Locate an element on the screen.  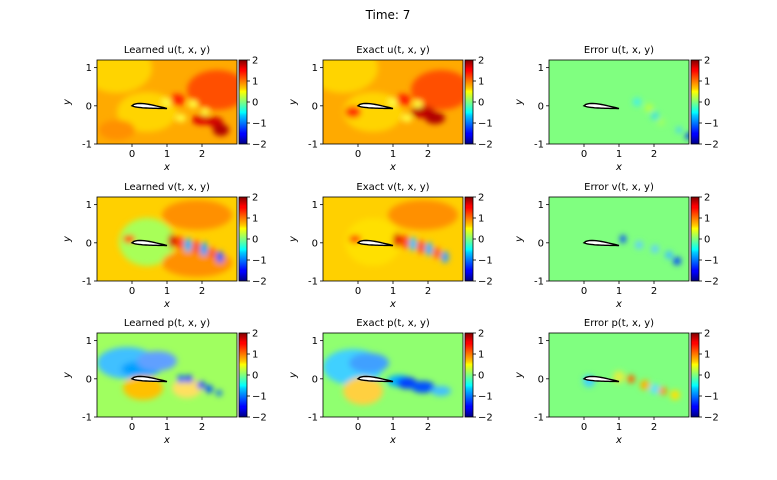
heatmap-v-error is located at coordinates (619, 239).